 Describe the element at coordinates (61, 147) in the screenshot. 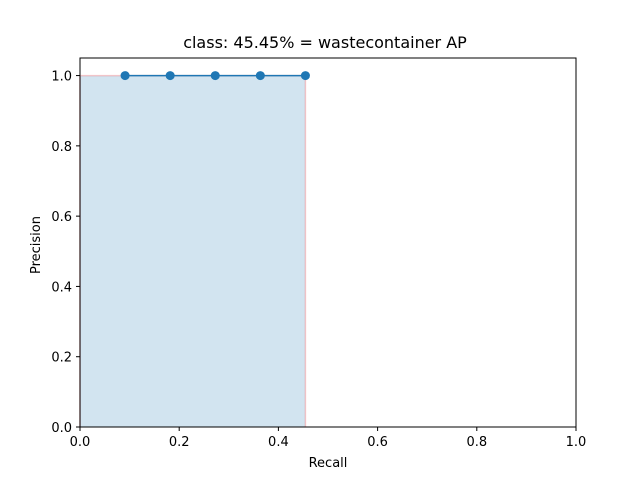

I see `y-tick-label: 0.8` at that location.